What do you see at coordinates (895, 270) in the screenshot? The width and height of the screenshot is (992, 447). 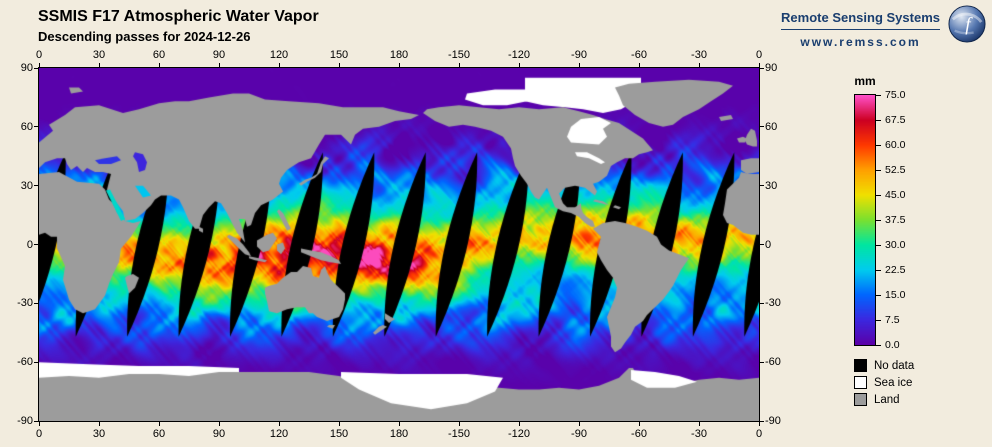 I see `colorbar-tick-label: 22.5` at bounding box center [895, 270].